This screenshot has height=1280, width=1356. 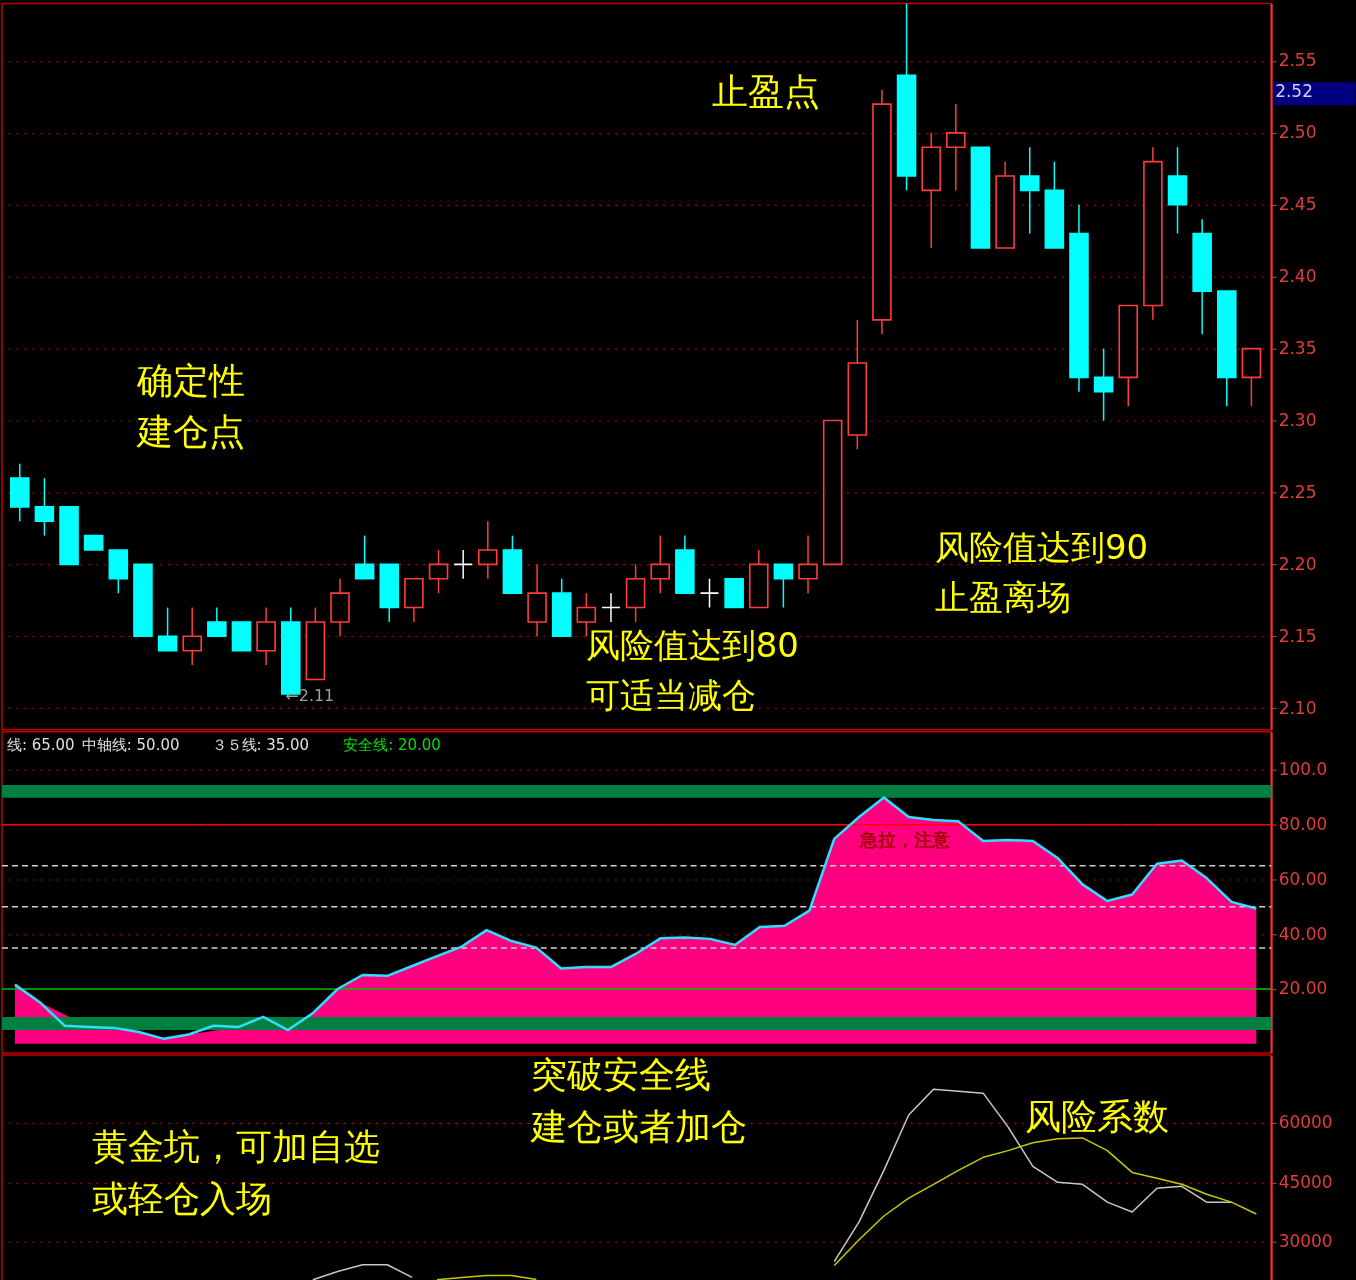 What do you see at coordinates (181, 1198) in the screenshot?
I see `annotation: 或轻仓入场` at bounding box center [181, 1198].